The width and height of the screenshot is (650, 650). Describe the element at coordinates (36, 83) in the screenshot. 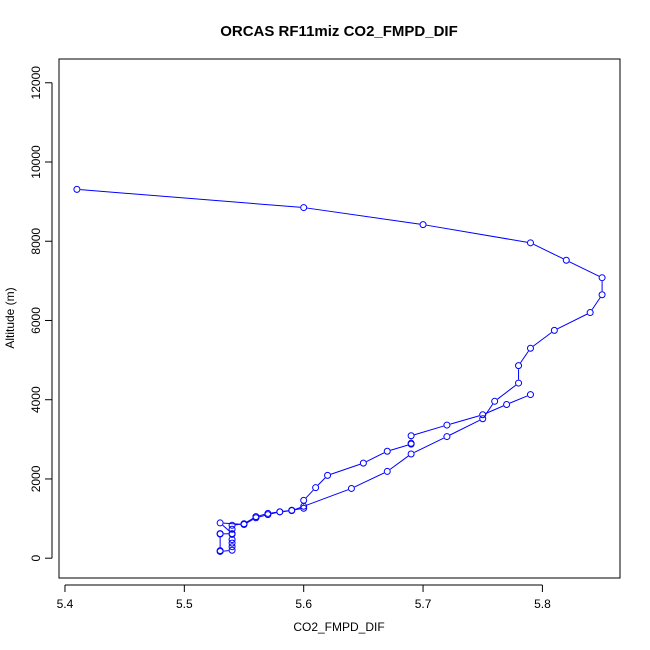

I see `y-tick-label: 12000` at that location.